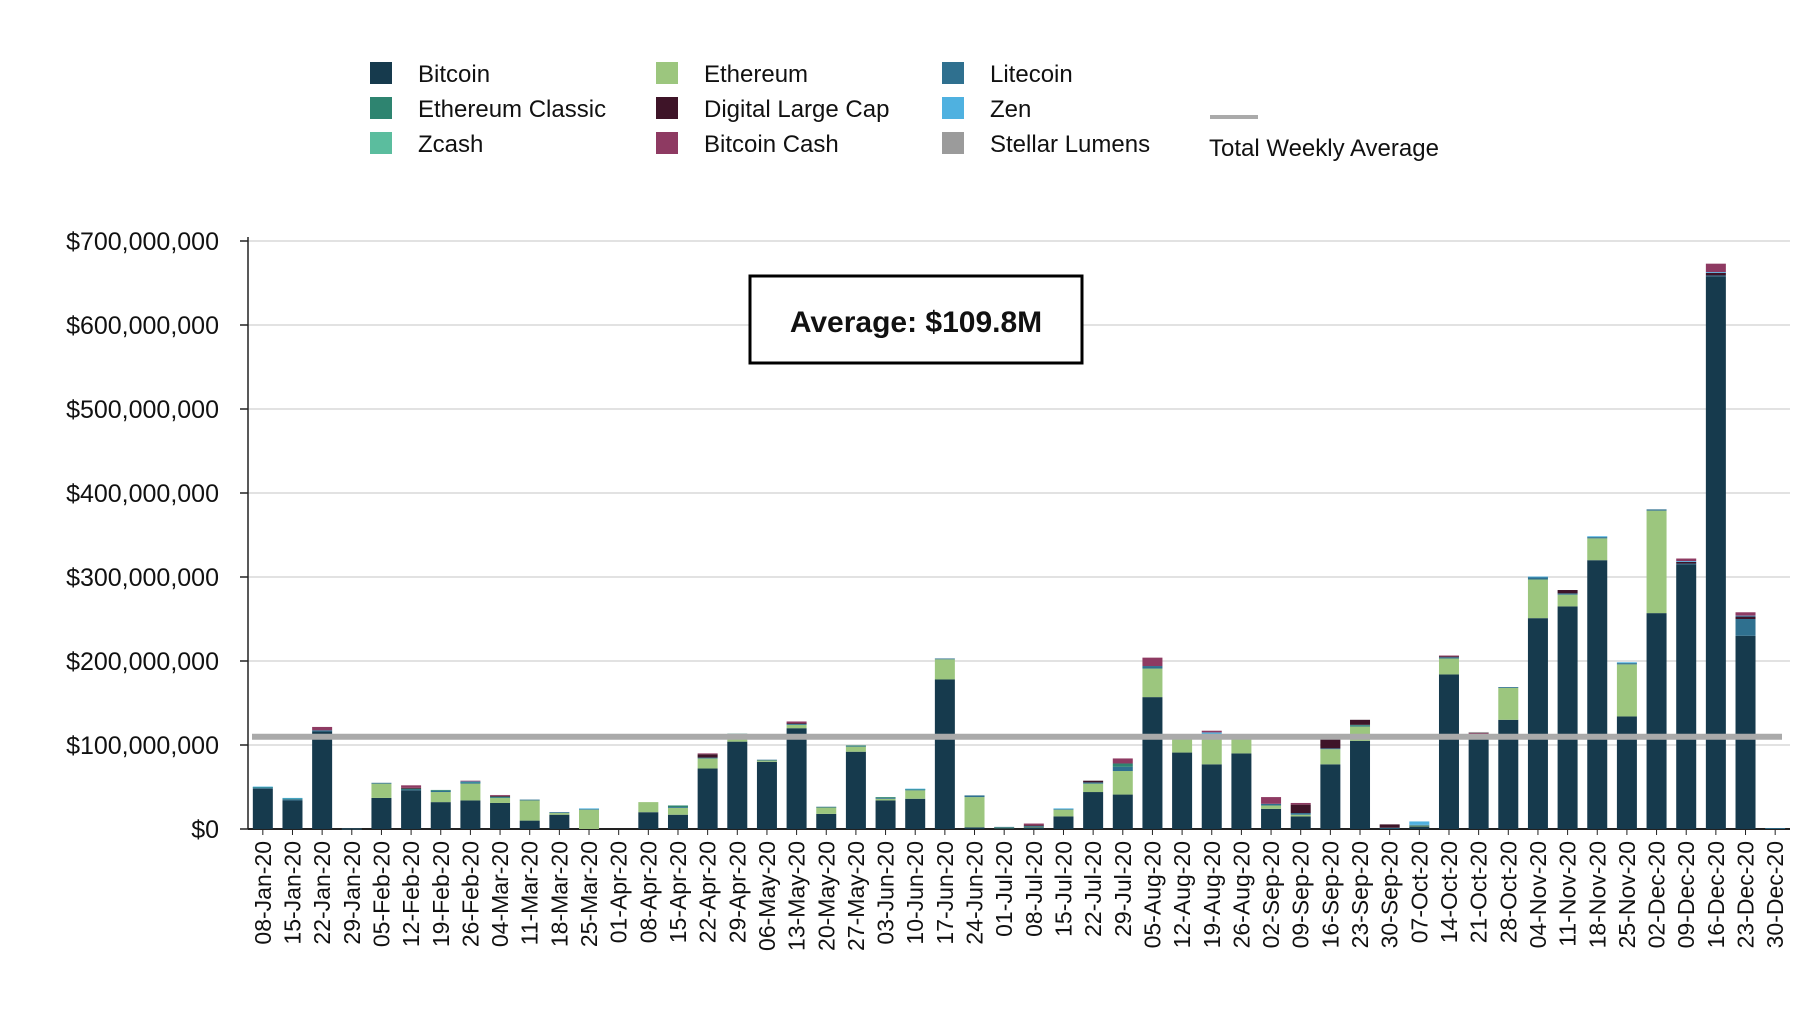 Image resolution: width=1808 pixels, height=1022 pixels. What do you see at coordinates (142, 326) in the screenshot?
I see `y-tick-label: $600,000,000` at bounding box center [142, 326].